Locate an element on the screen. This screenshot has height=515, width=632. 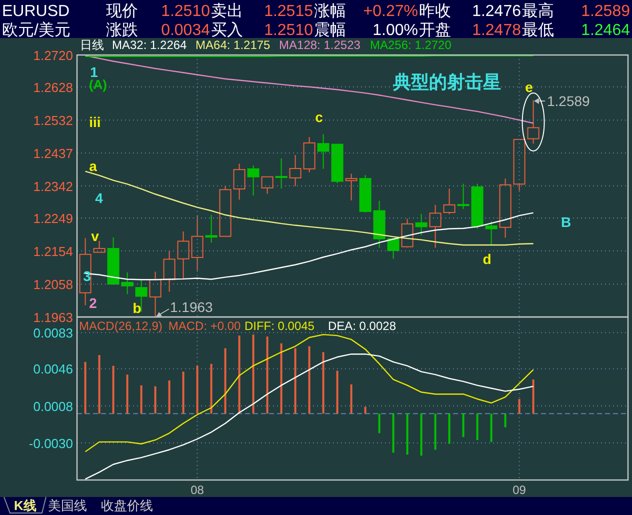
y-tick-label: 1.2249 is located at coordinates (53, 218).